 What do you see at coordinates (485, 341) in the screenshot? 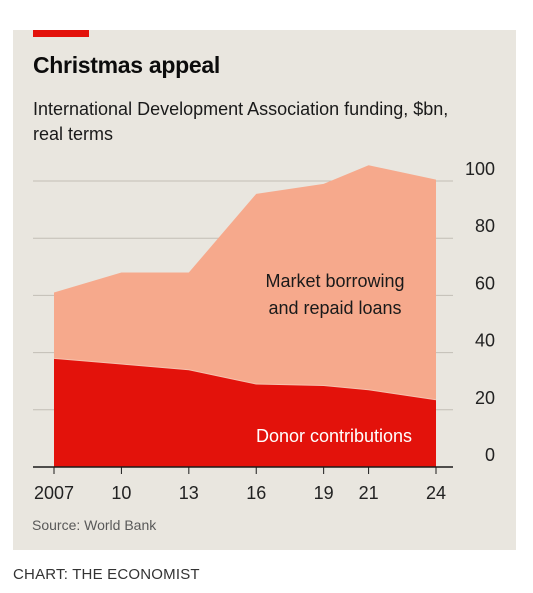
I see `y-tick-label: 40` at bounding box center [485, 341].